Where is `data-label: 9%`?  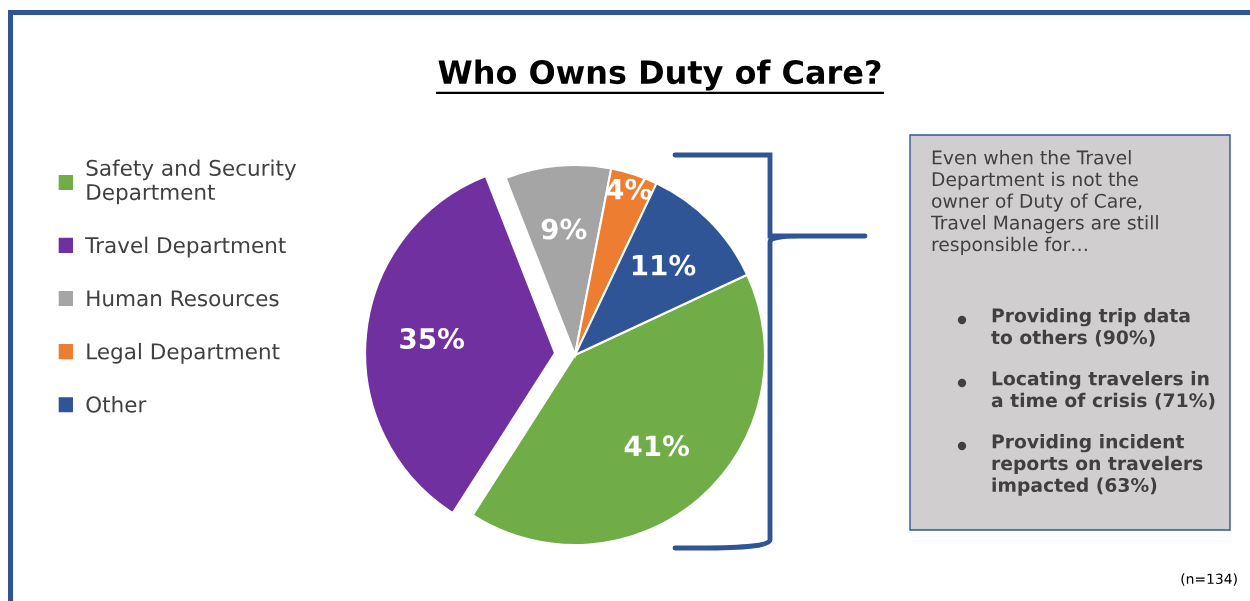
data-label: 9% is located at coordinates (564, 229).